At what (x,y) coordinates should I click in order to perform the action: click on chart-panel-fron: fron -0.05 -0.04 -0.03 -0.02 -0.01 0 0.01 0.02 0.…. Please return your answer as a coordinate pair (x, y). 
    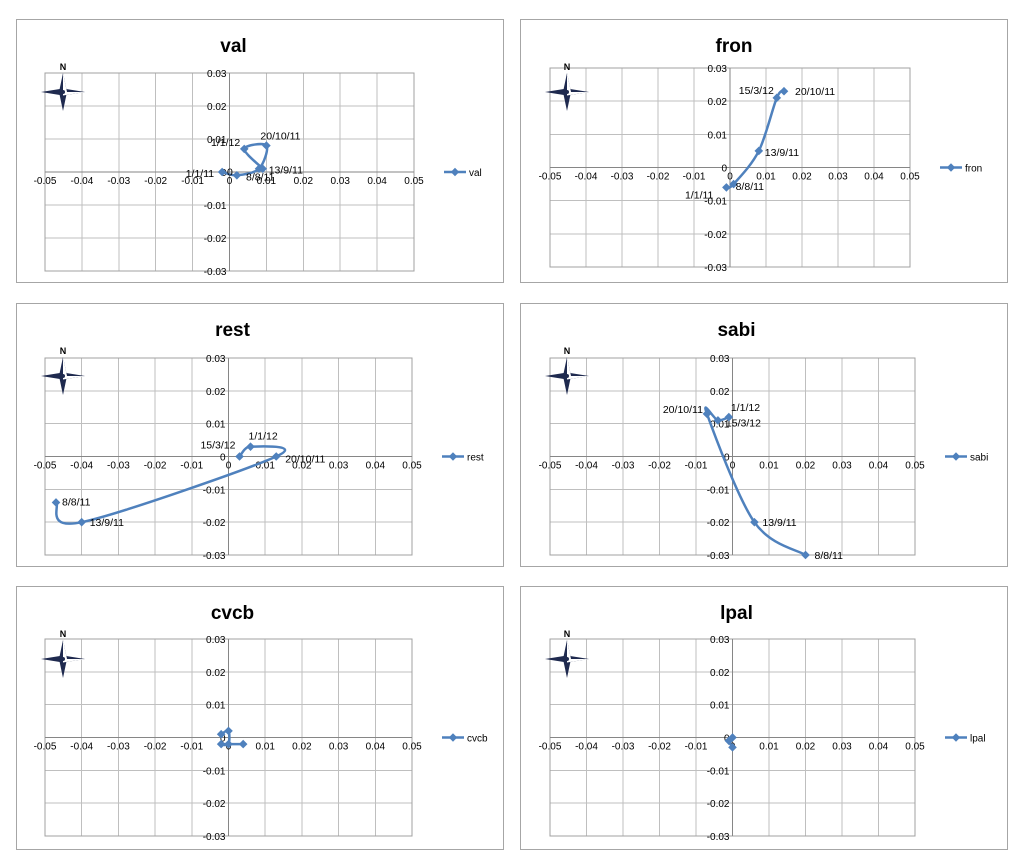
    Looking at the image, I should click on (764, 151).